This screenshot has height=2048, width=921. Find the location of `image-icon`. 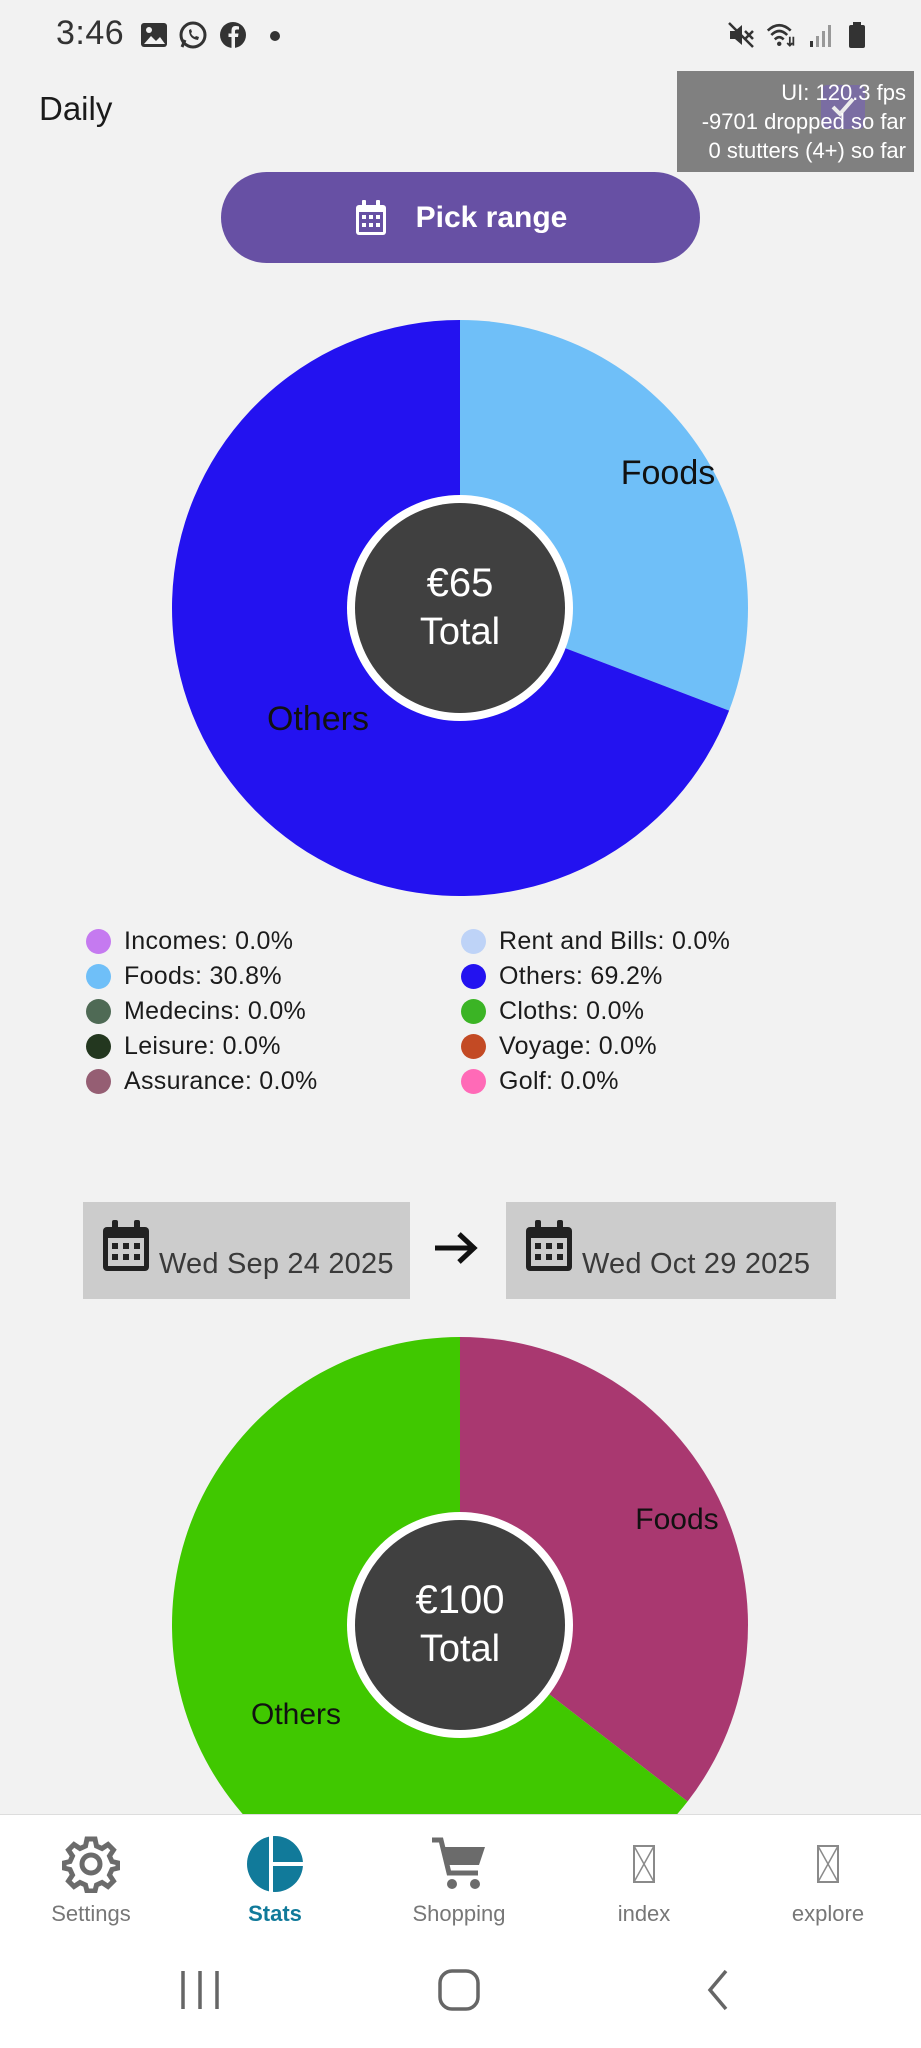

image-icon is located at coordinates (154, 35).